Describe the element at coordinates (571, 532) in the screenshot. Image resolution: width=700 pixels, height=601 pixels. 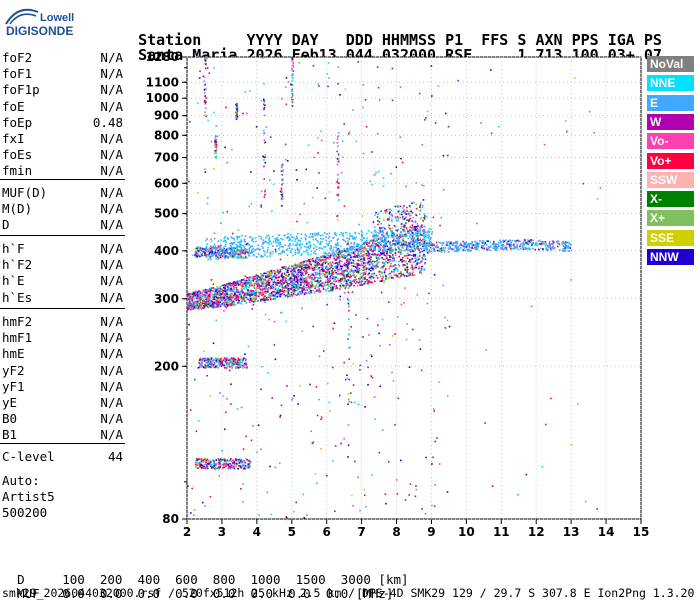
I see `x-tick-label: 13` at that location.